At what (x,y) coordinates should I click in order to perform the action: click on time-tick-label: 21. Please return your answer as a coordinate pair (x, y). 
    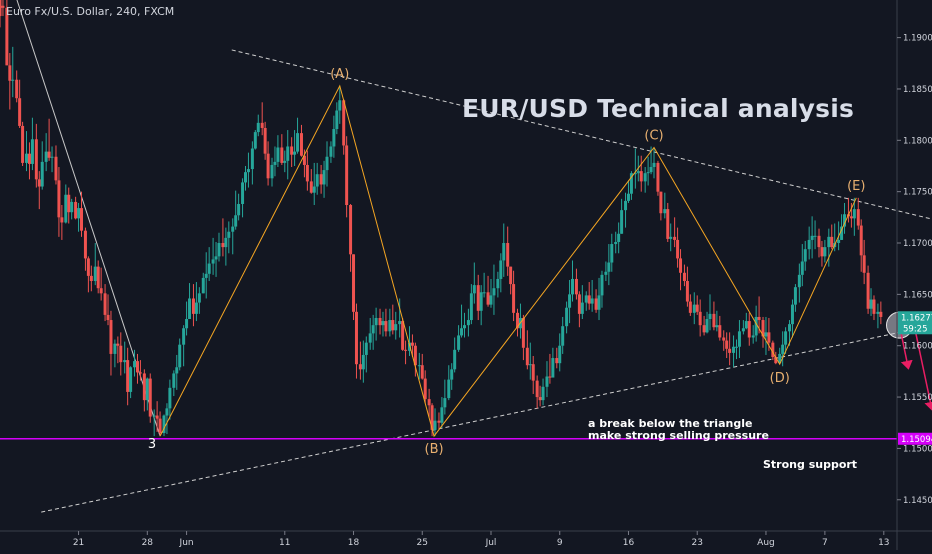
    Looking at the image, I should click on (78, 543).